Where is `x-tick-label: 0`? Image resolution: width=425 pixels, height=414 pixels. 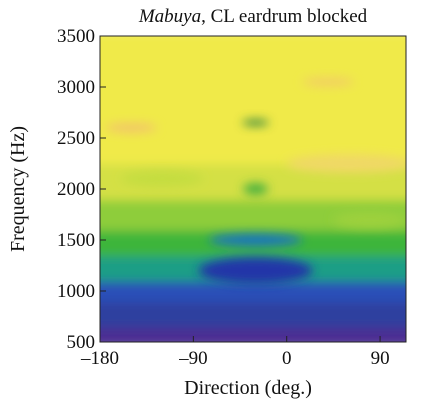
x-tick-label: 0 is located at coordinates (287, 358).